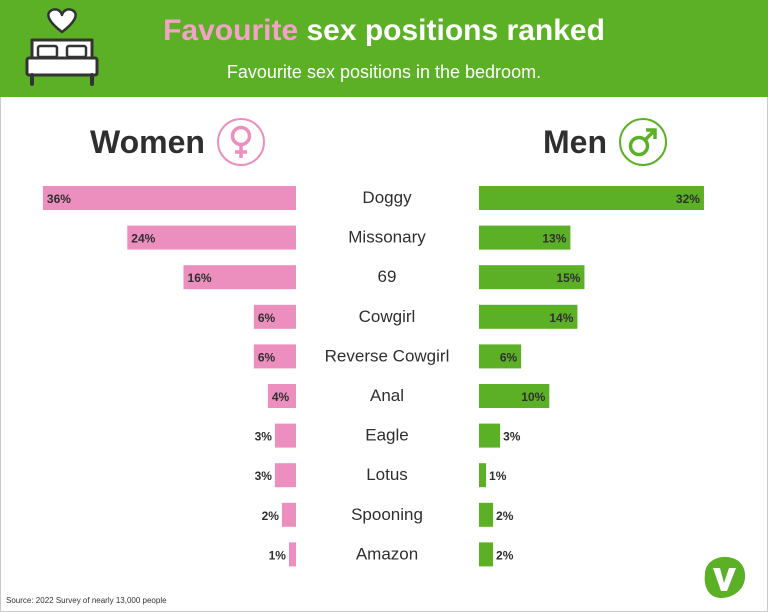 This screenshot has height=612, width=768. Describe the element at coordinates (240, 142) in the screenshot. I see `female-symbol-icon` at that location.